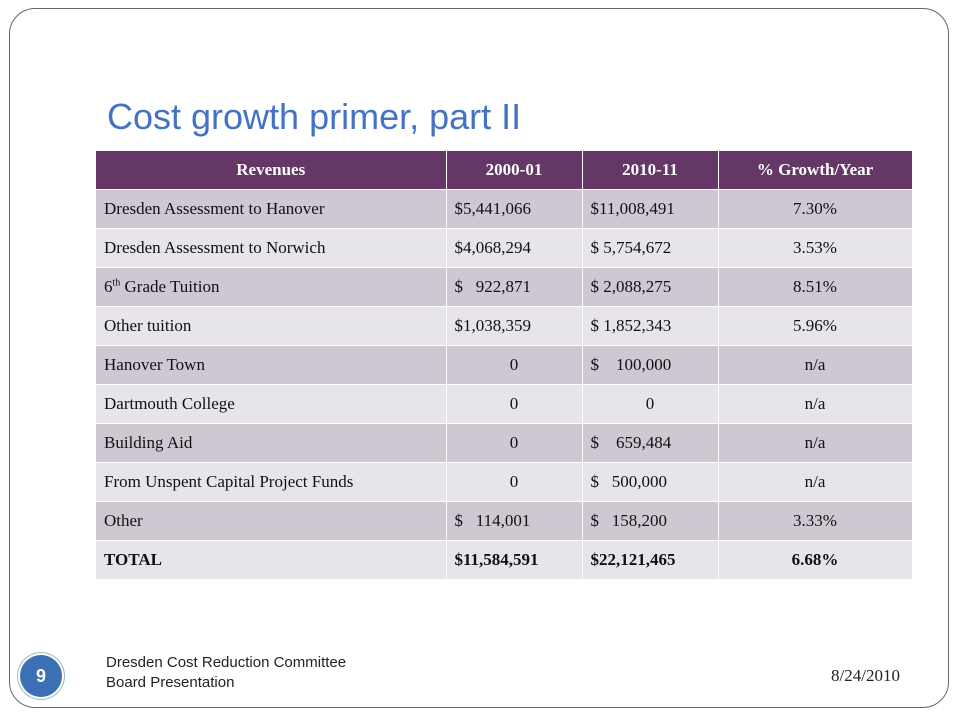 This screenshot has width=960, height=720. What do you see at coordinates (514, 287) in the screenshot?
I see `value-2000-01: $ 922,871` at bounding box center [514, 287].